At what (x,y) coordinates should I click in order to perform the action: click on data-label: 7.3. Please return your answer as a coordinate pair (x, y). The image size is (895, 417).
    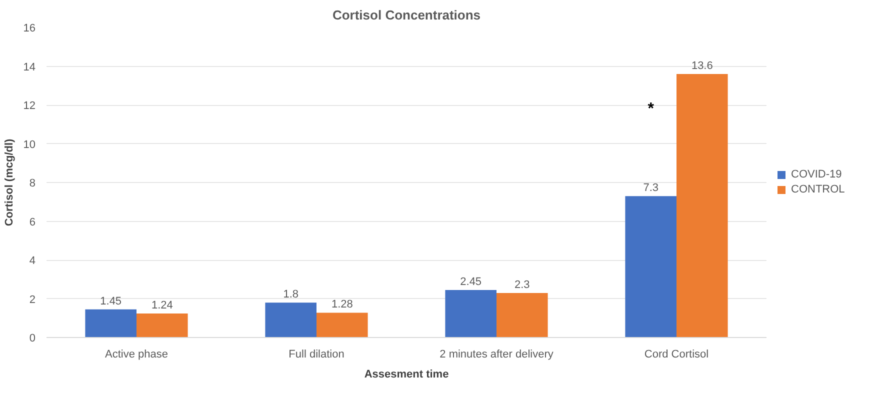
    Looking at the image, I should click on (650, 188).